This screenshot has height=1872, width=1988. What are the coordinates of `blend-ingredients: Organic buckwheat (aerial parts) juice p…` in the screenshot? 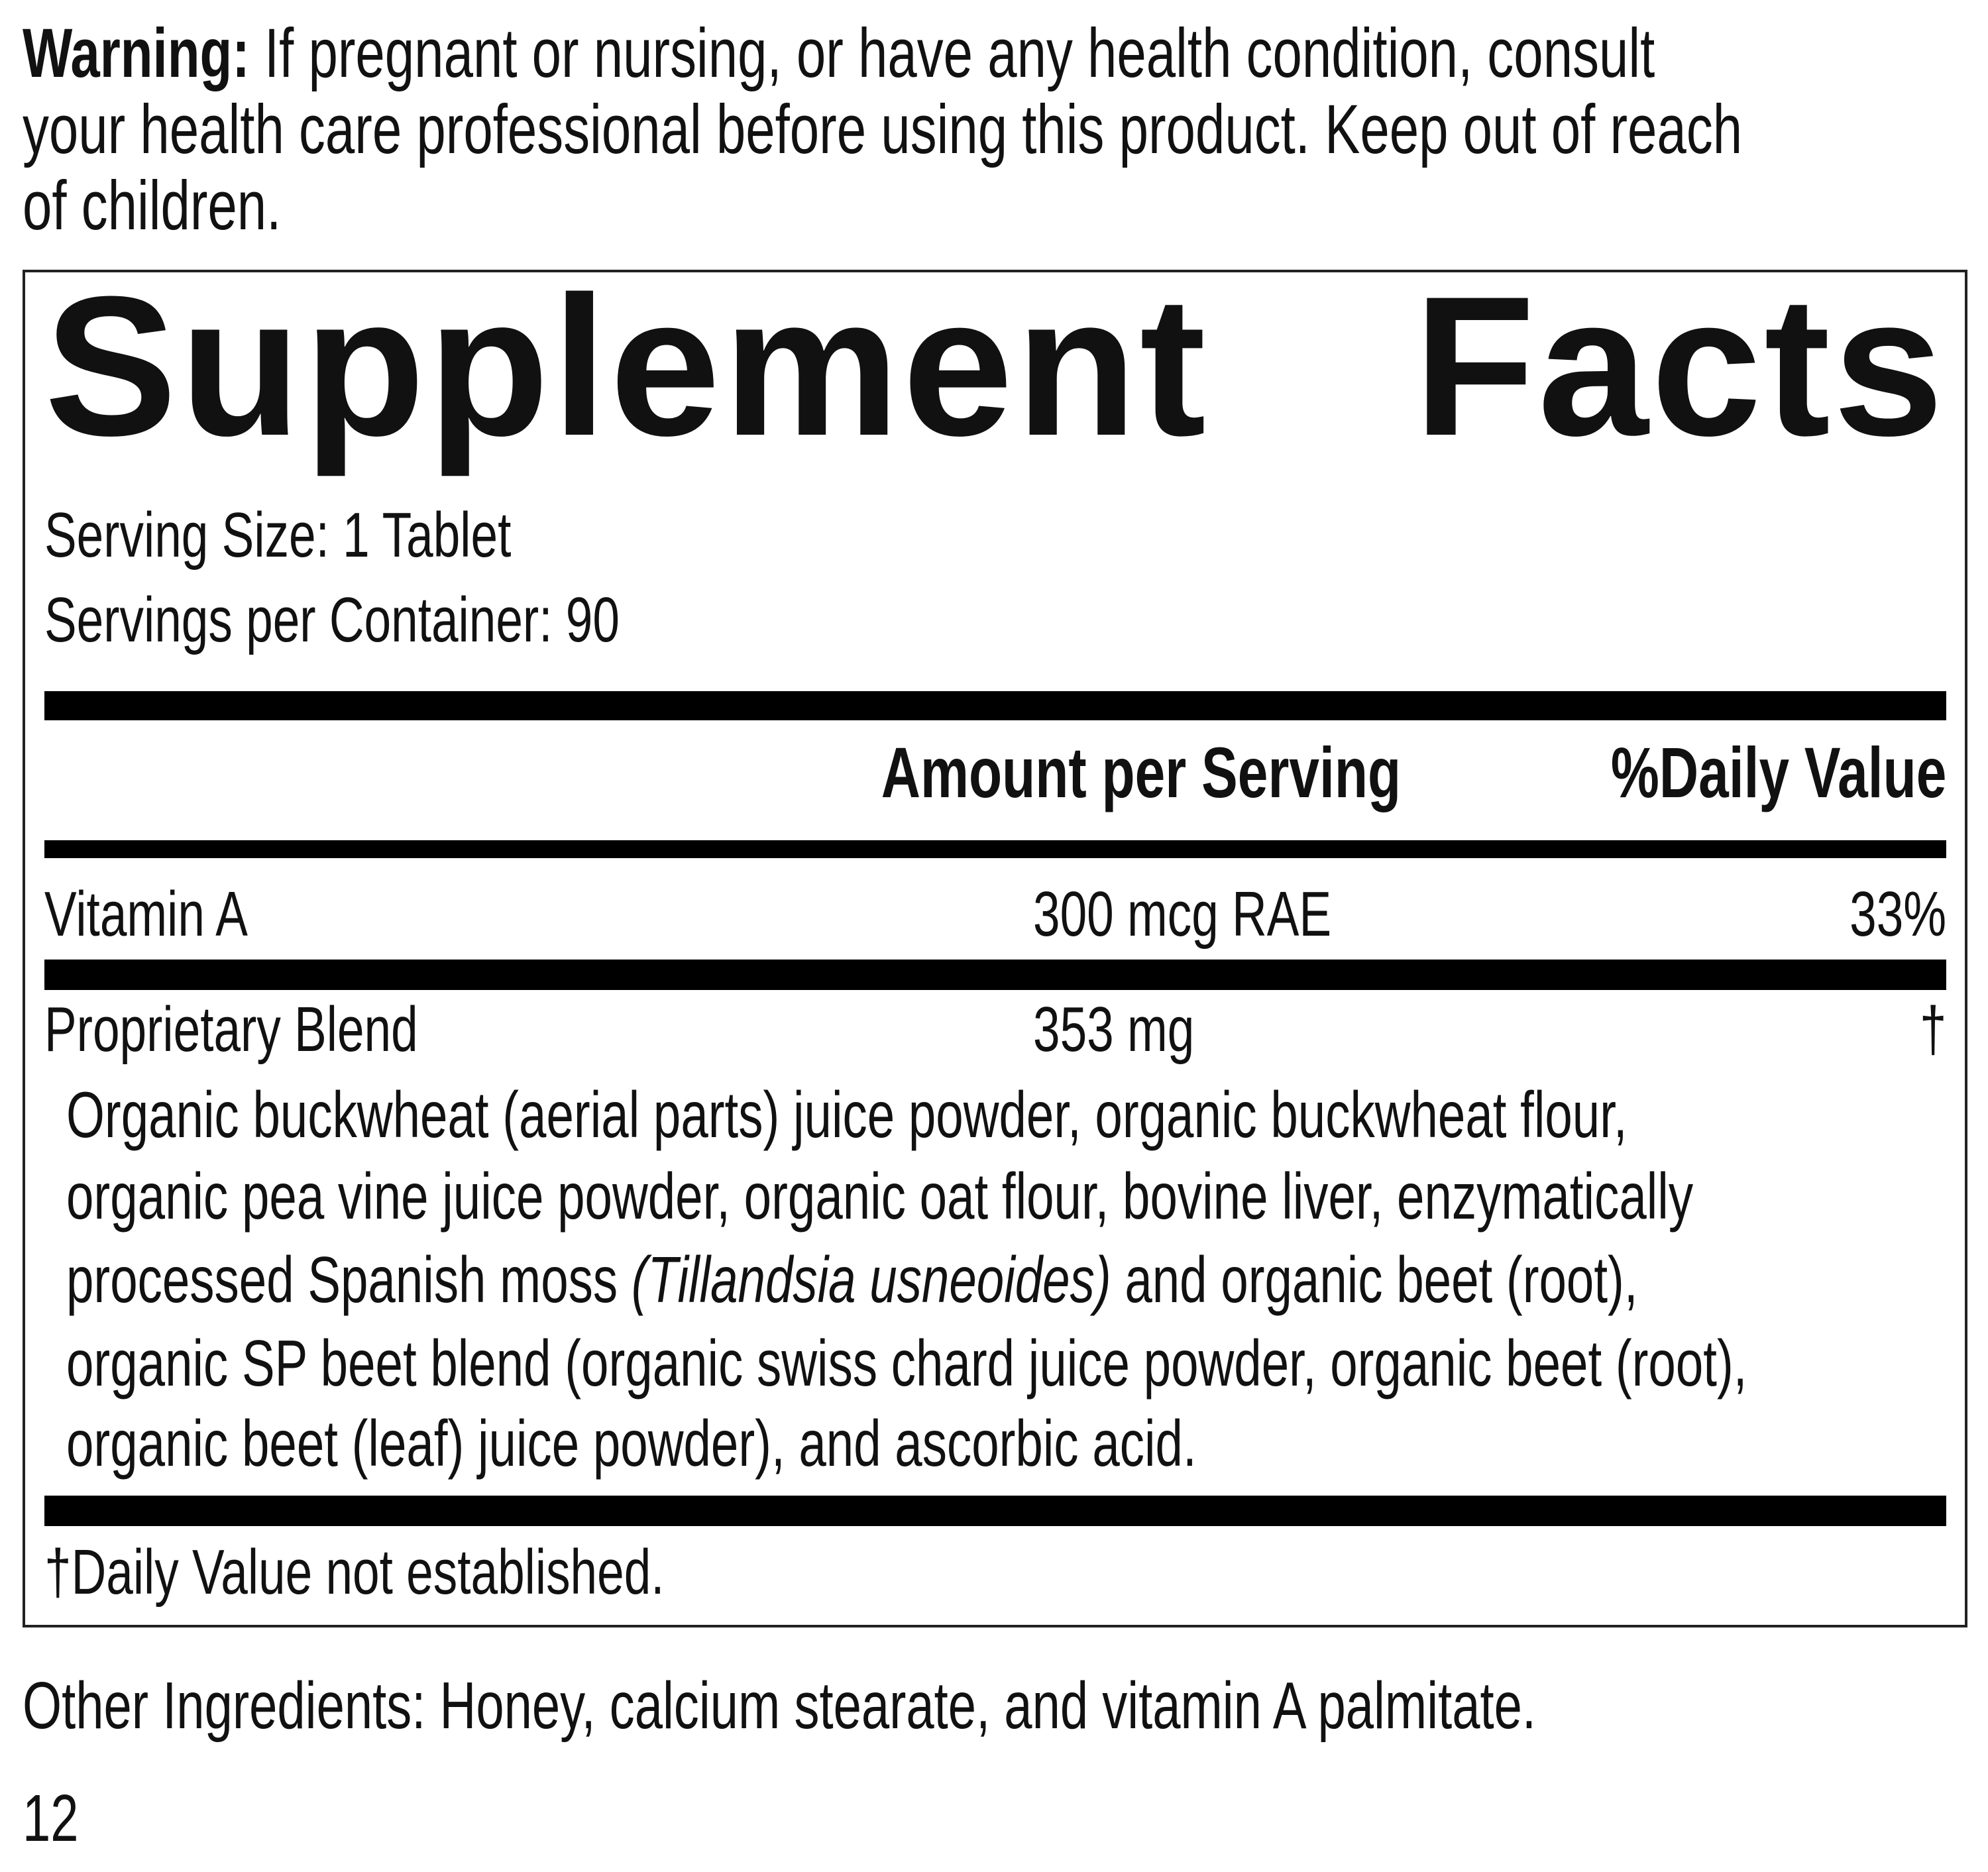 It's located at (847, 1114).